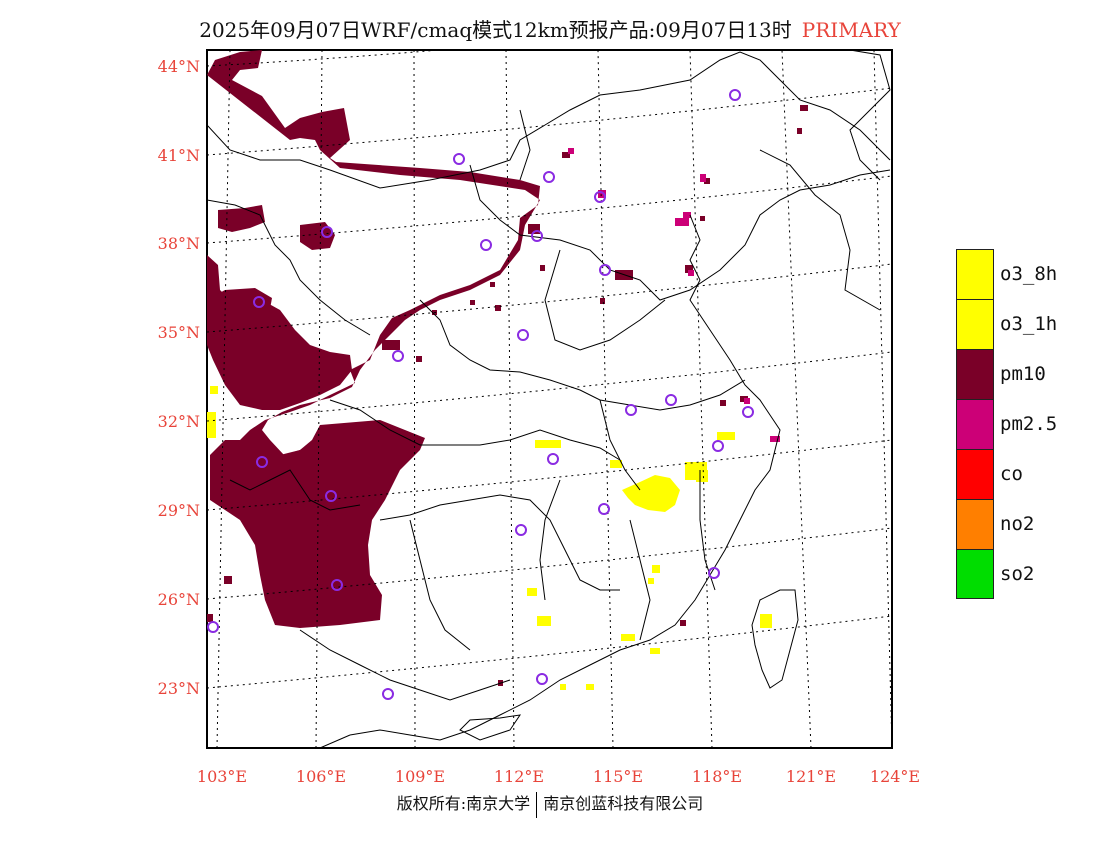 The width and height of the screenshot is (1100, 850). I want to click on legend-label-co: co, so click(1011, 474).